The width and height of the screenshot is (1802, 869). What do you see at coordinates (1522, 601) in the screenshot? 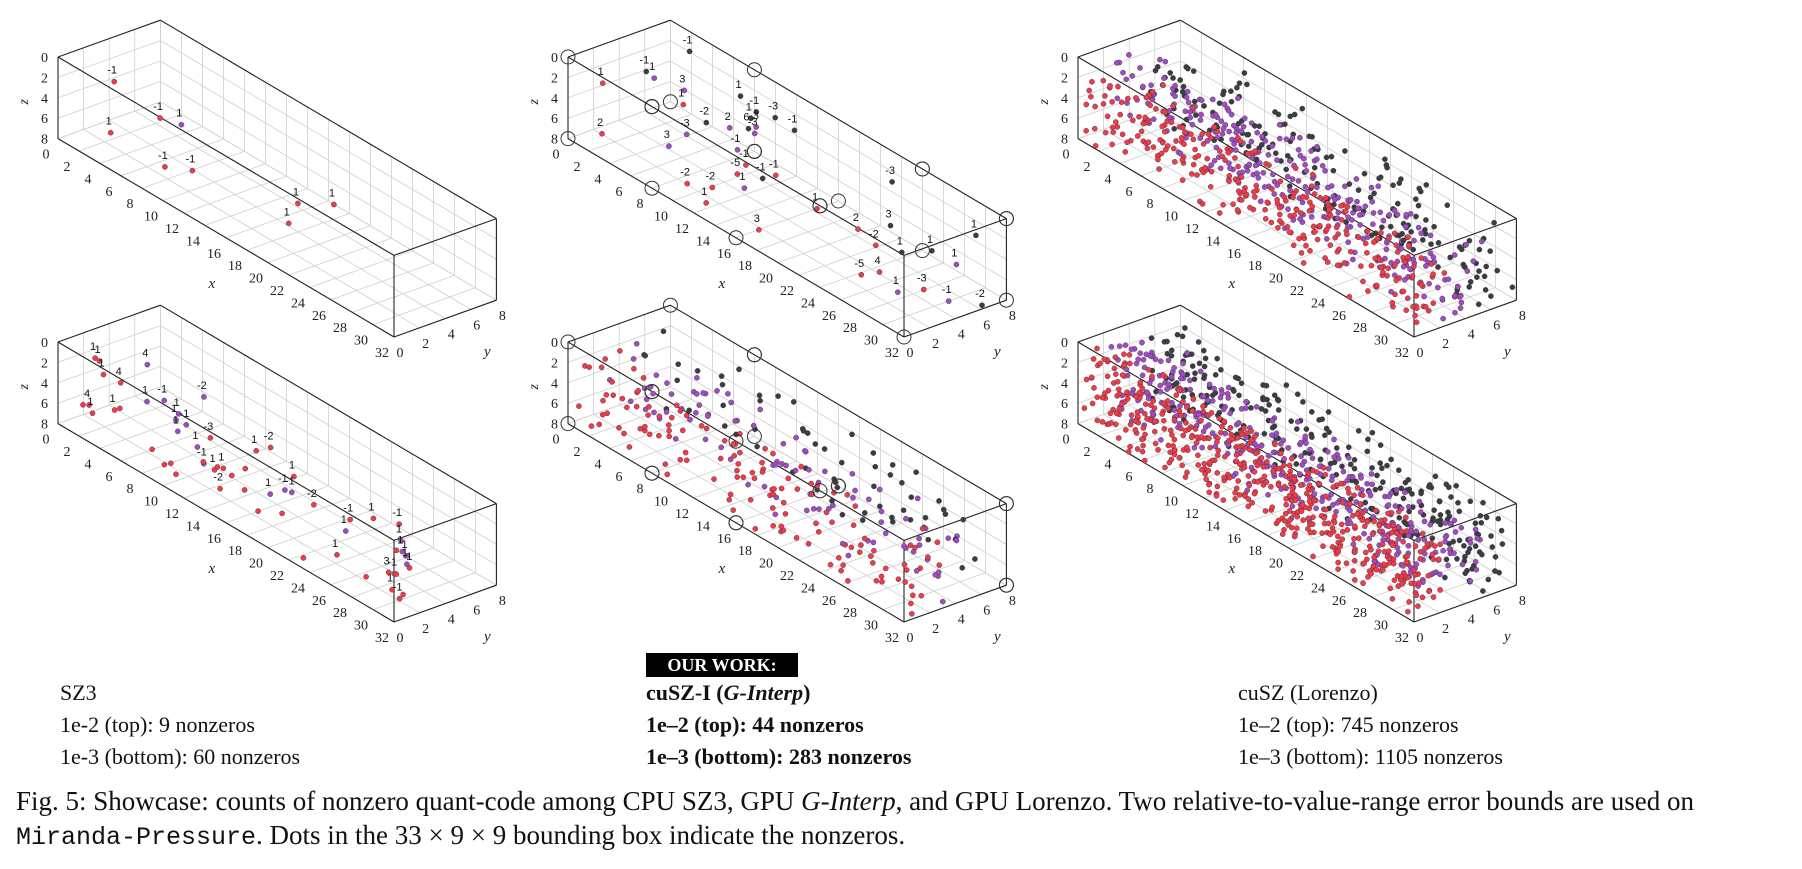
I see `y-tick-label: 8` at bounding box center [1522, 601].